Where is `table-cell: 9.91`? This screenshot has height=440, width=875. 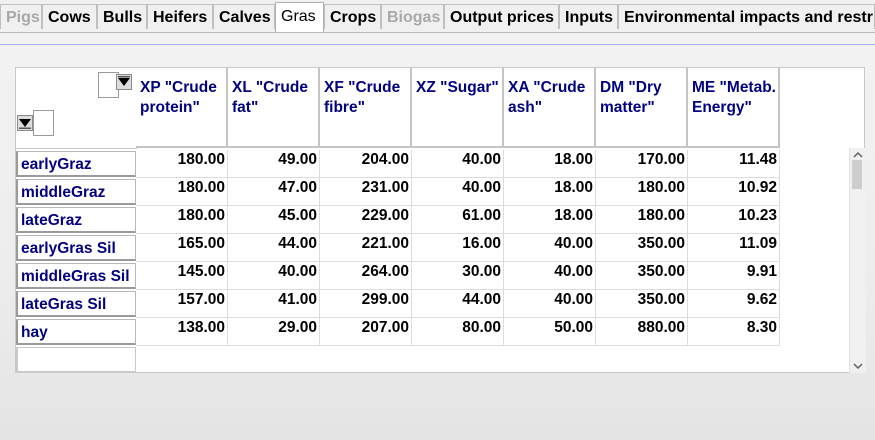 table-cell: 9.91 is located at coordinates (734, 276).